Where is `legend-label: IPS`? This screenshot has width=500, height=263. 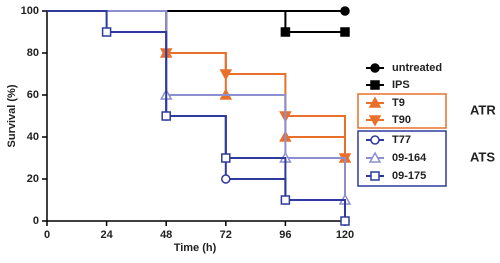
legend-label: IPS is located at coordinates (401, 85).